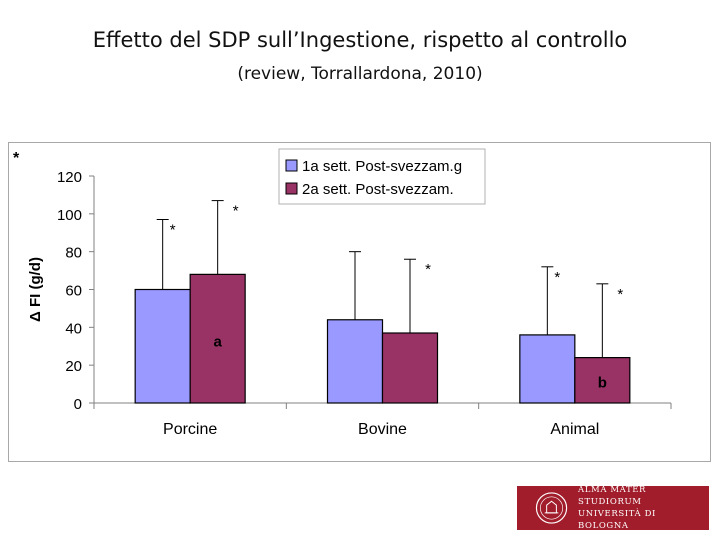  I want to click on bar-animal-s1, so click(547, 369).